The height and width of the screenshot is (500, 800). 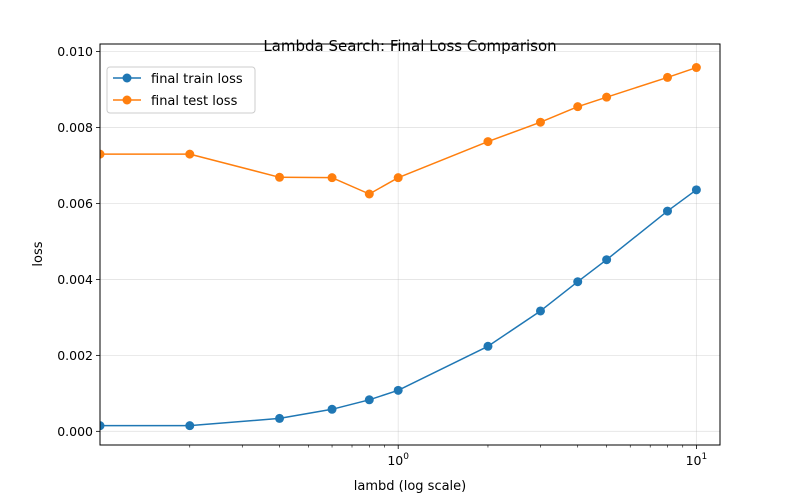 I want to click on legend-entry-train: final train loss, so click(x=178, y=79).